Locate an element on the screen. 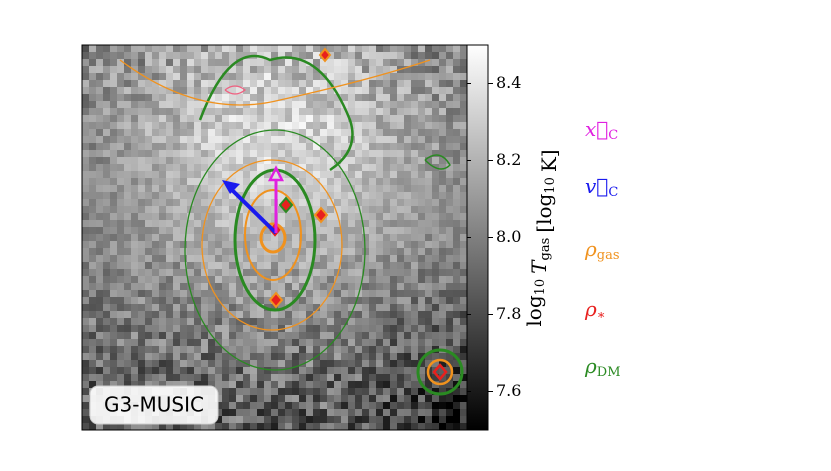 This screenshot has height=471, width=831. colorbar-tick-label: 8.4 is located at coordinates (508, 82).